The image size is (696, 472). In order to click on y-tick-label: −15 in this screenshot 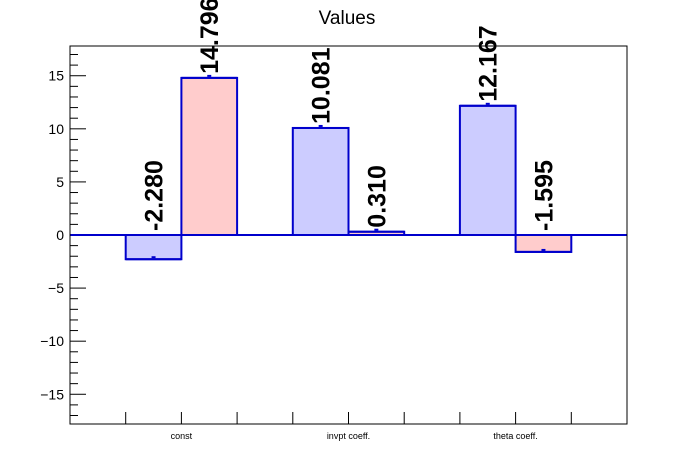, I will do `click(52, 394)`.